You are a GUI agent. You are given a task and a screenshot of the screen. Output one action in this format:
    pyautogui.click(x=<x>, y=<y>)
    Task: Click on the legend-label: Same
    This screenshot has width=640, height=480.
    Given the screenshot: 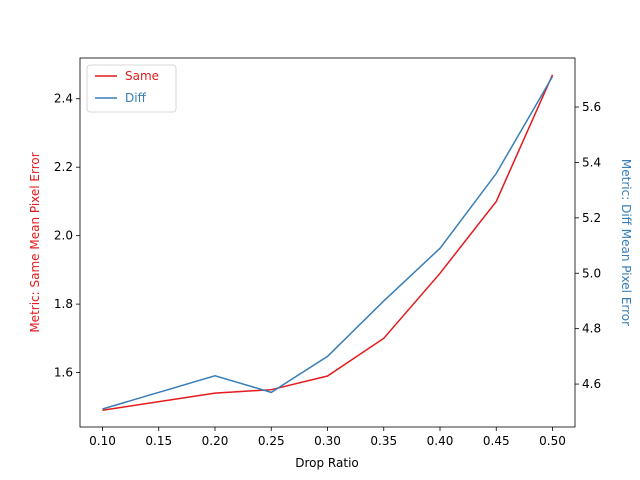 What is the action you would take?
    pyautogui.click(x=142, y=76)
    